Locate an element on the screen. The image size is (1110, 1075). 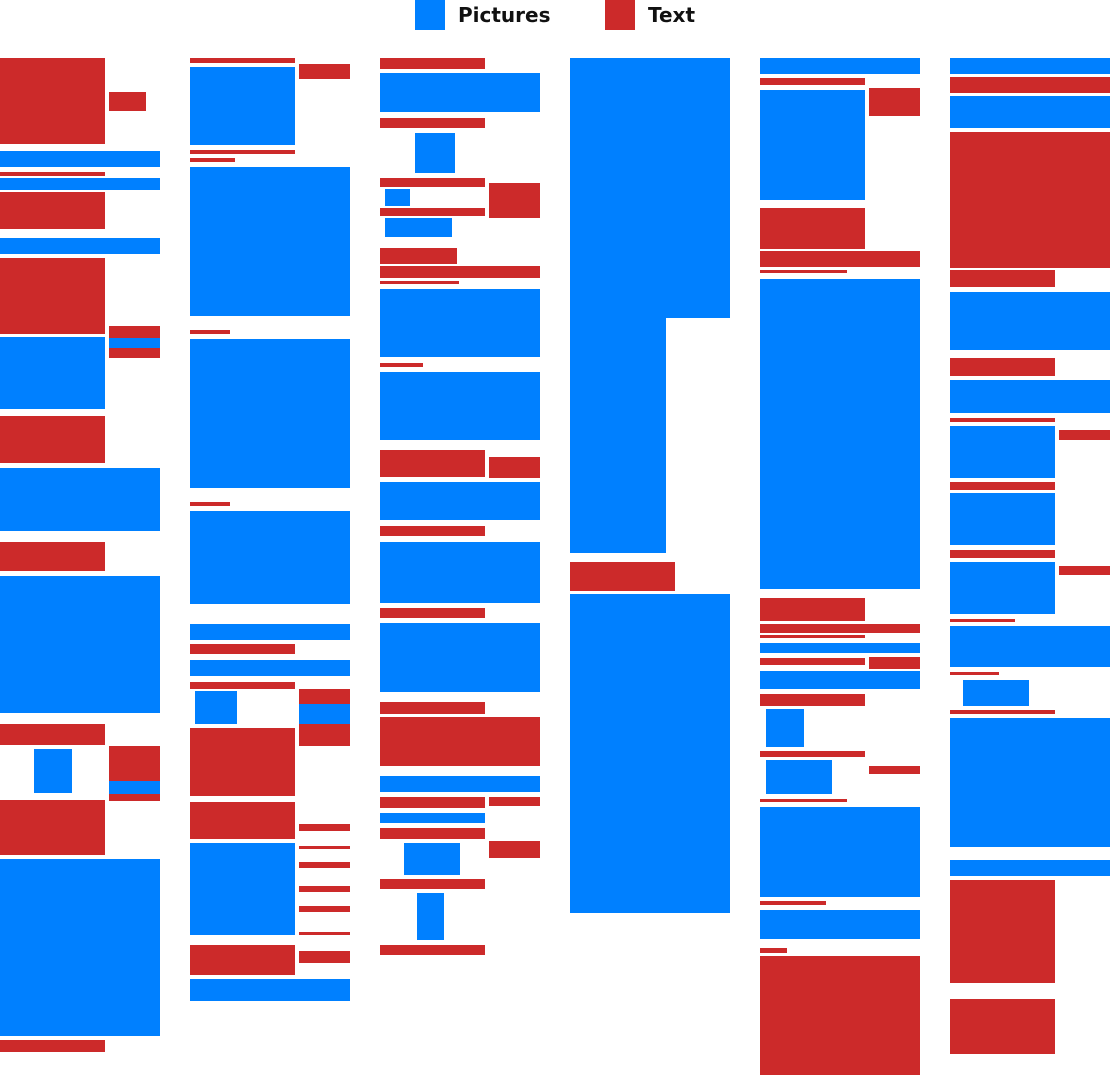
pictures-legend-swatch is located at coordinates (430, 15).